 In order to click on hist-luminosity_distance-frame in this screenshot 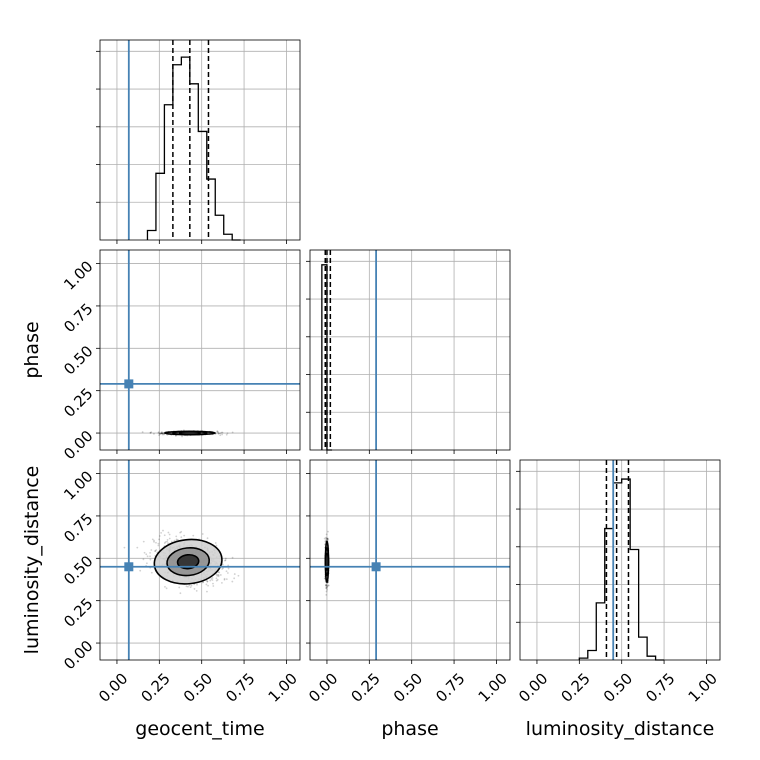, I will do `click(620, 560)`.